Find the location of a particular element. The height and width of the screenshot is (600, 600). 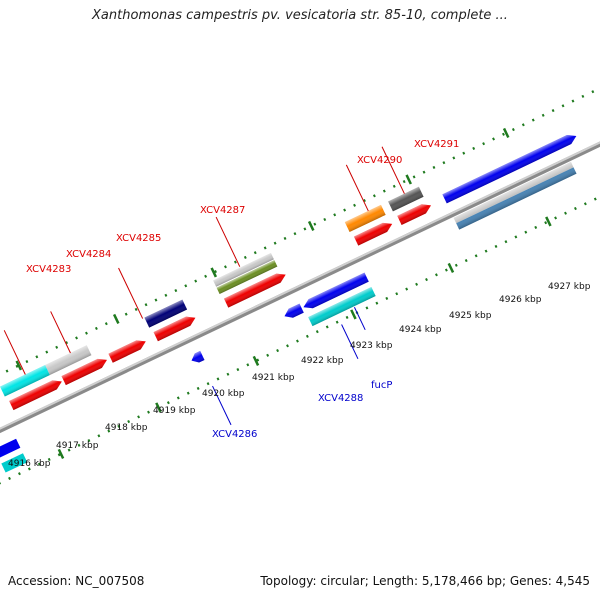

gene-block-minus-left-cyan is located at coordinates (14, 463).